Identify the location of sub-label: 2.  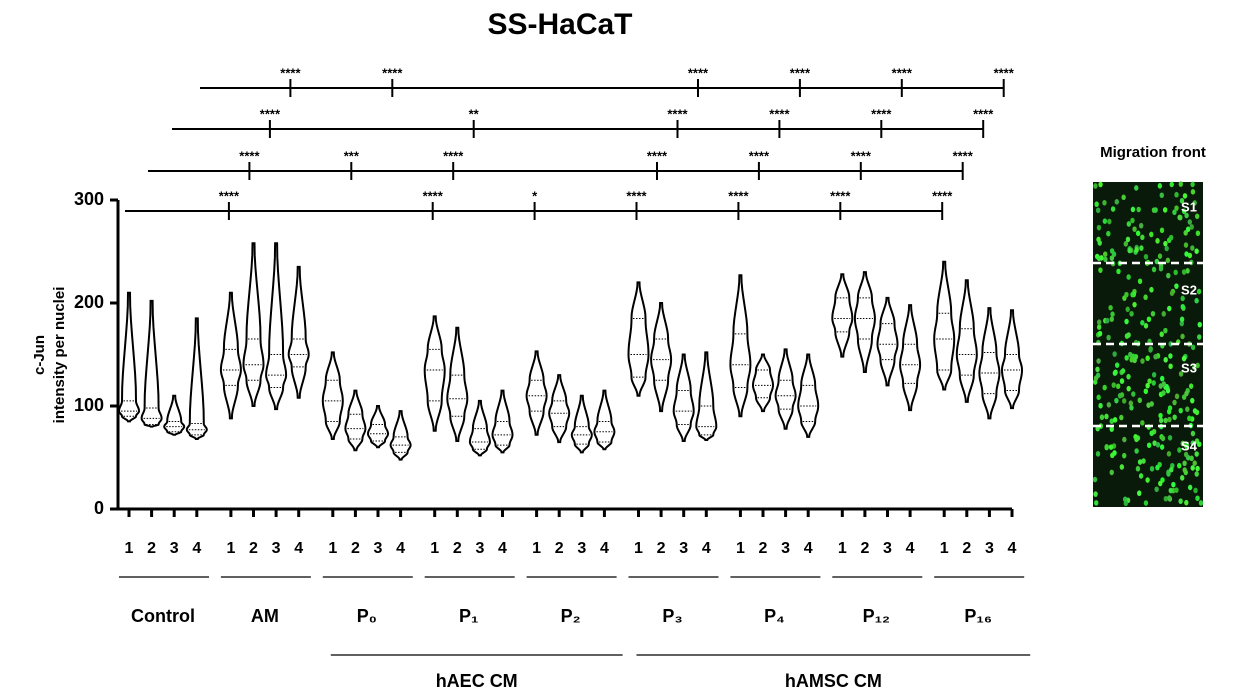
(763, 548).